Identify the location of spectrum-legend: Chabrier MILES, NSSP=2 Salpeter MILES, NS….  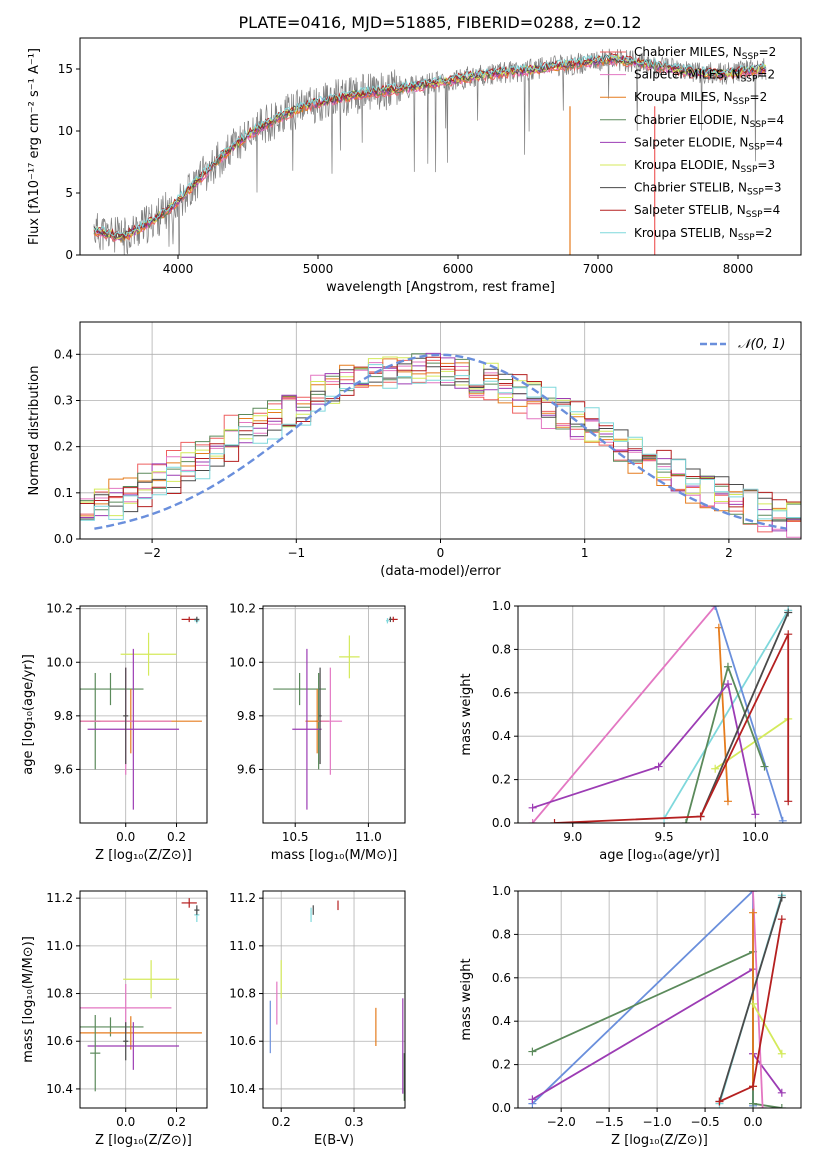
(692, 144).